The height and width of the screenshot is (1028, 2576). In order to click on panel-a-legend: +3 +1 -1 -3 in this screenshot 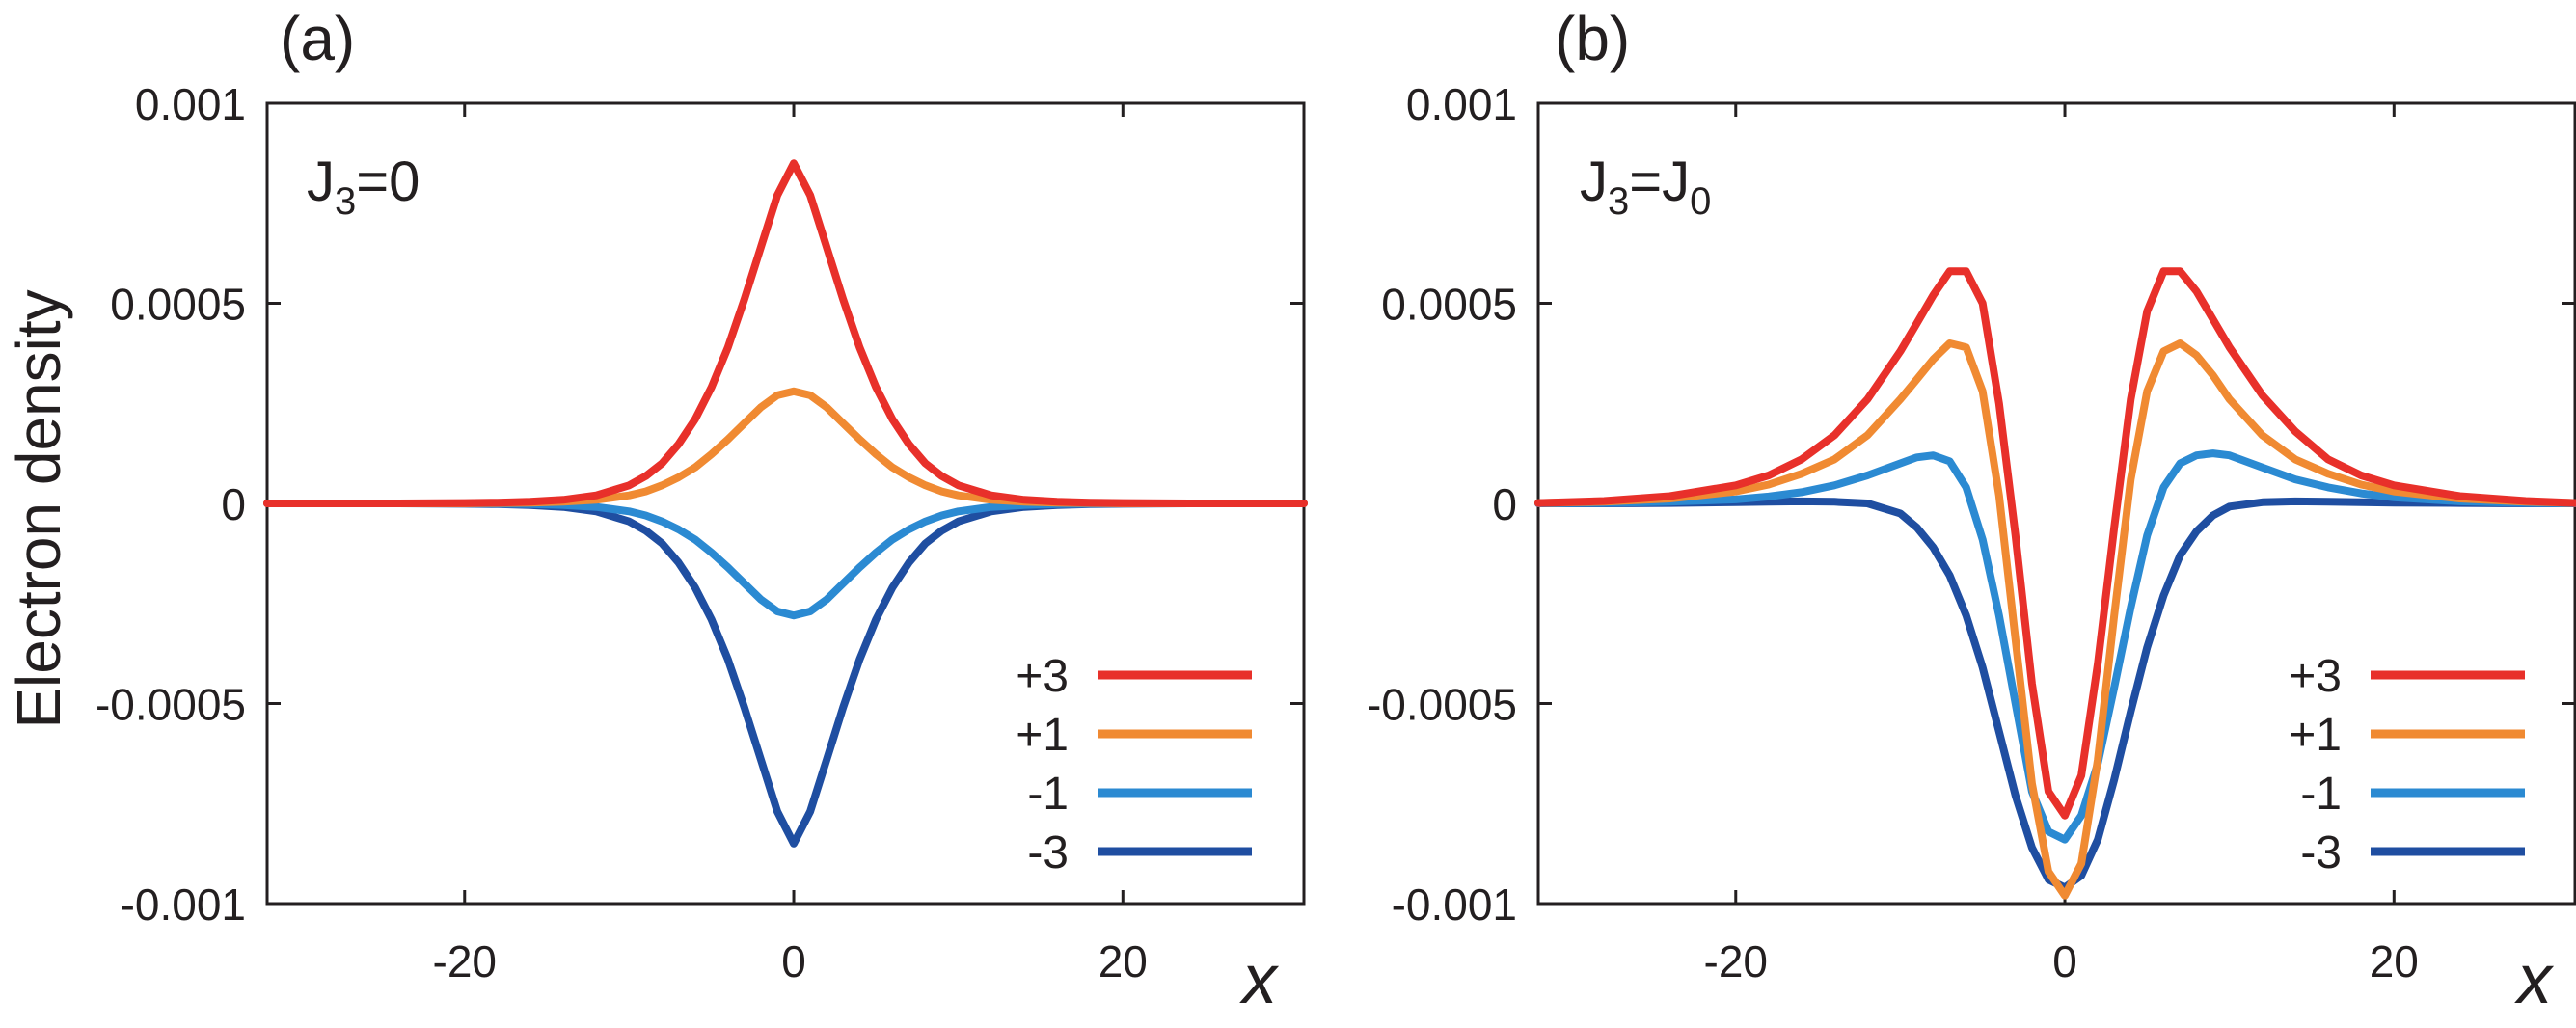, I will do `click(1134, 765)`.